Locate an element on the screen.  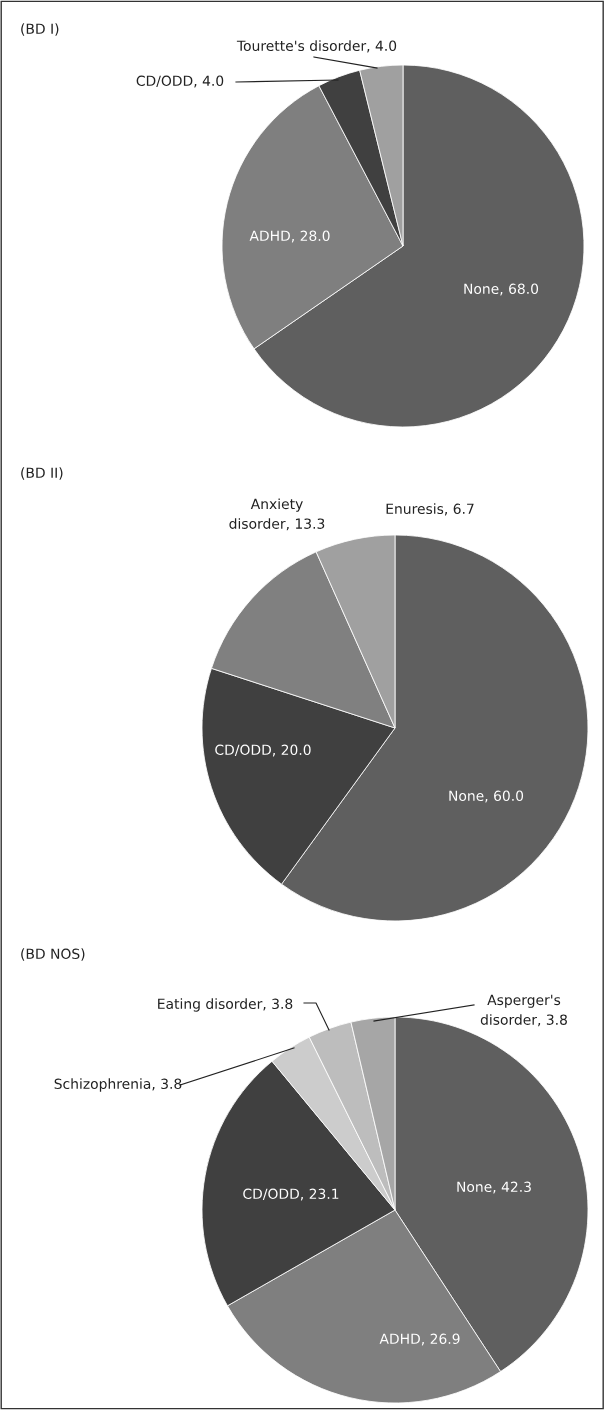
slice-label: CD/ODD, 20.0 is located at coordinates (263, 750).